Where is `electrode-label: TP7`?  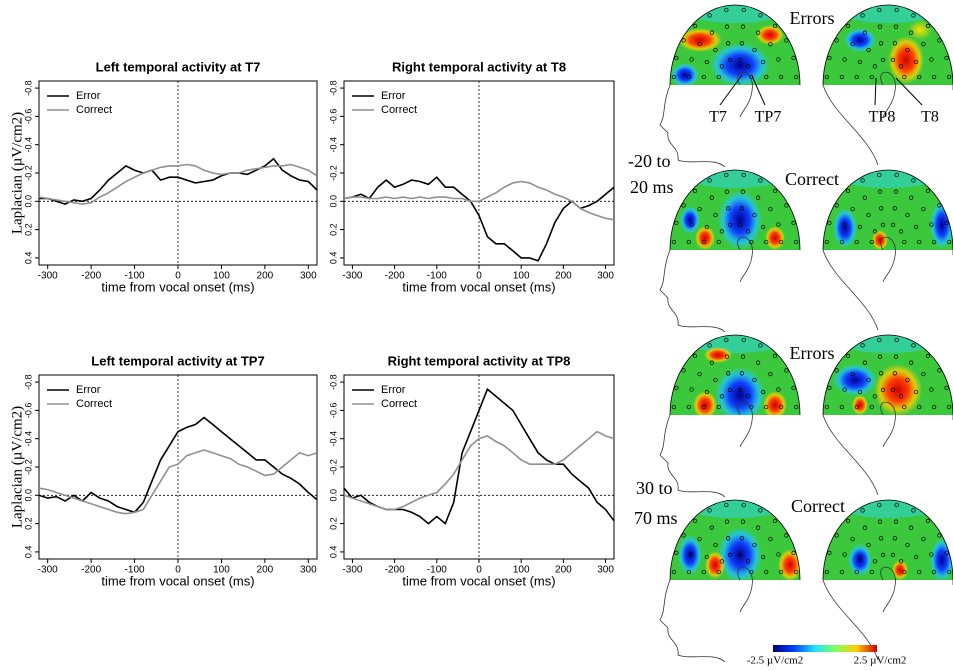 electrode-label: TP7 is located at coordinates (768, 117).